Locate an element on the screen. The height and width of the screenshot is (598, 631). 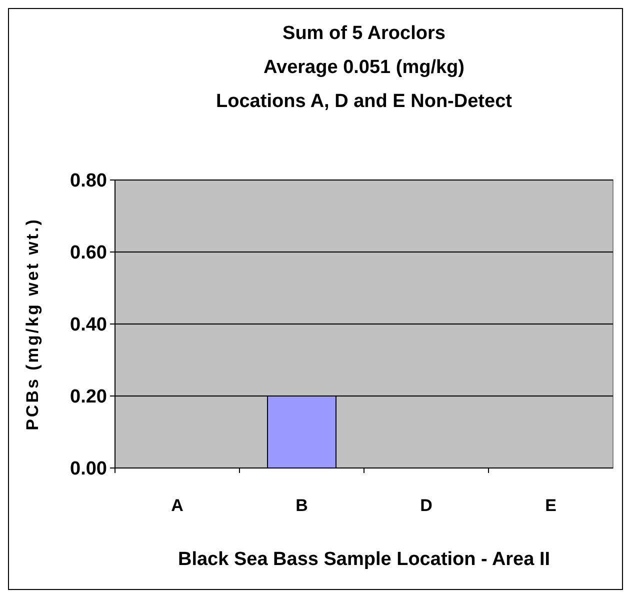
y-tick-label: 0.80 is located at coordinates (88, 181).